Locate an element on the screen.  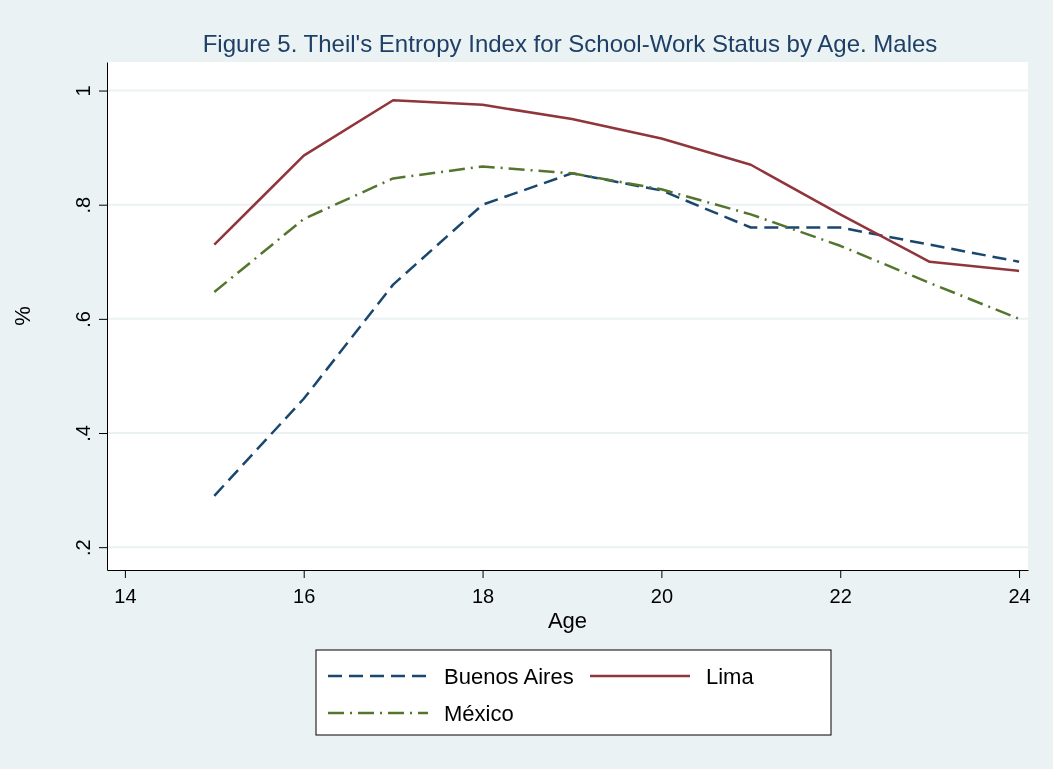
chart-title: Figure 5. Theil's Entropy Index for School-Work Status by Age. Males is located at coordinates (570, 43).